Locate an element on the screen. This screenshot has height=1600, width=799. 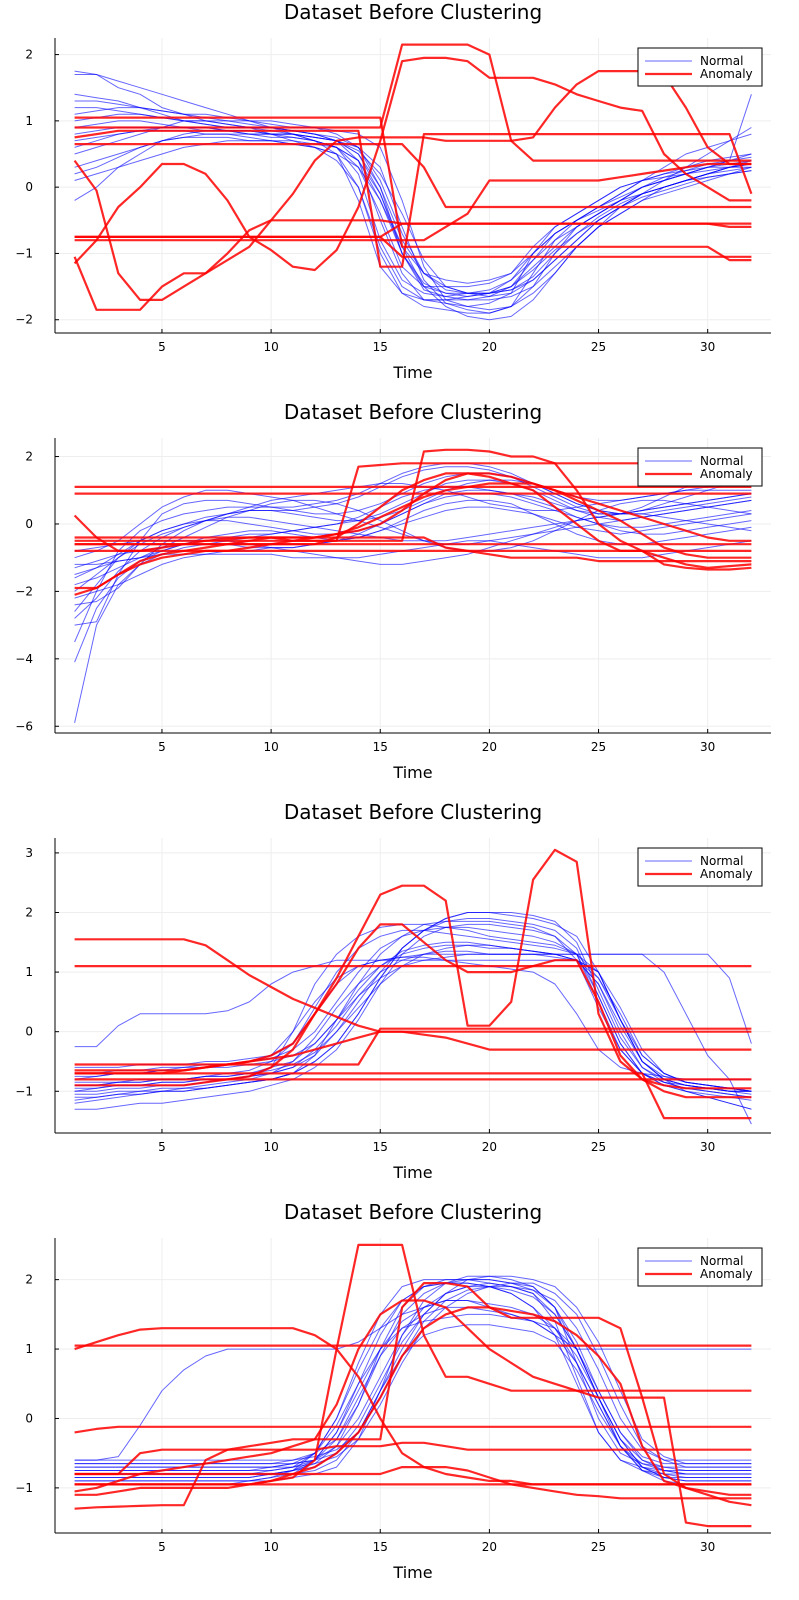
y-tick-label: −6 is located at coordinates (24, 726).